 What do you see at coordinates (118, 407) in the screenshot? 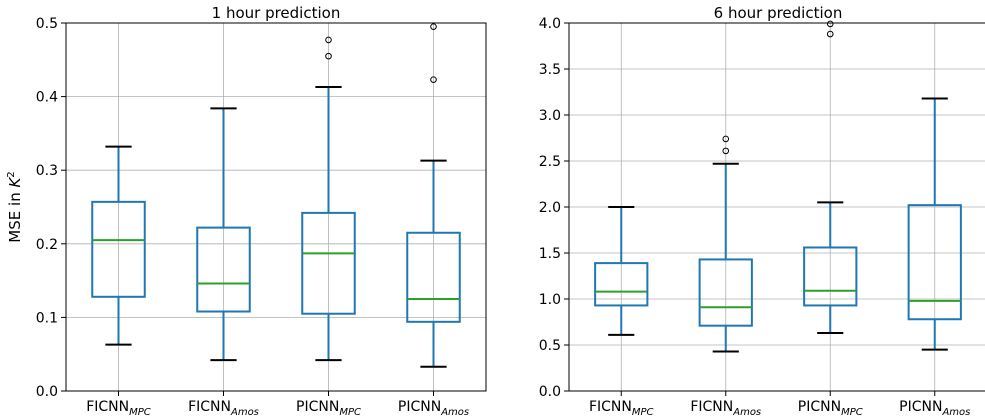
I see `x-tick-label-0-0: FICNNMPC` at bounding box center [118, 407].